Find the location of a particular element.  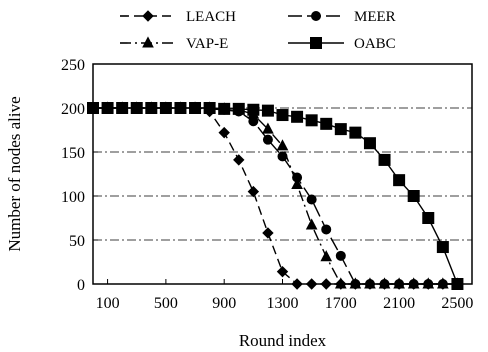

x-tick-label-500: 500 is located at coordinates (166, 303).